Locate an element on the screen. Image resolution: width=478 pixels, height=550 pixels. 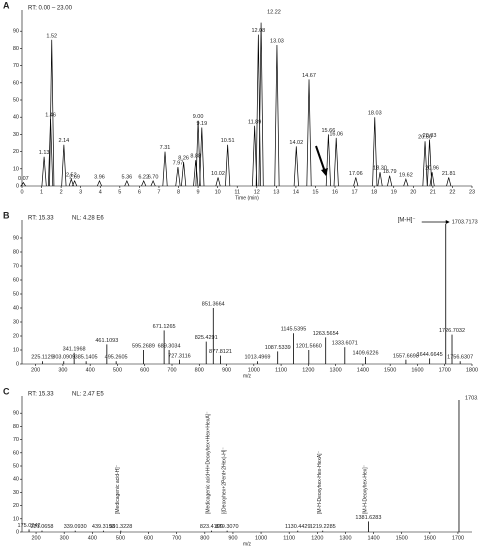
peak-label: 8.26 is located at coordinates (183, 158).